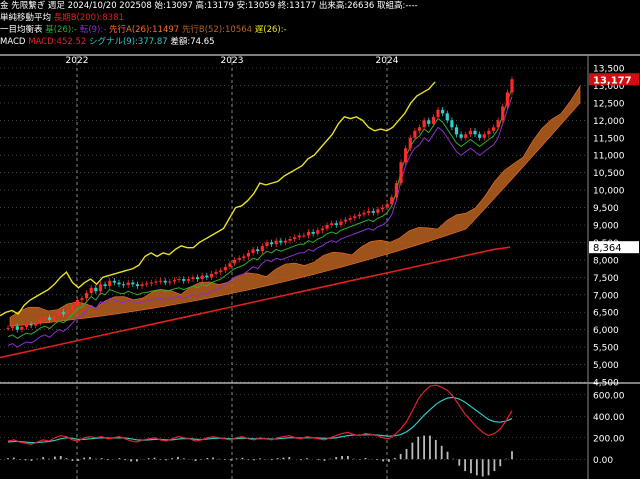  I want to click on chikou-legend: 遅(26):-, so click(270, 30).